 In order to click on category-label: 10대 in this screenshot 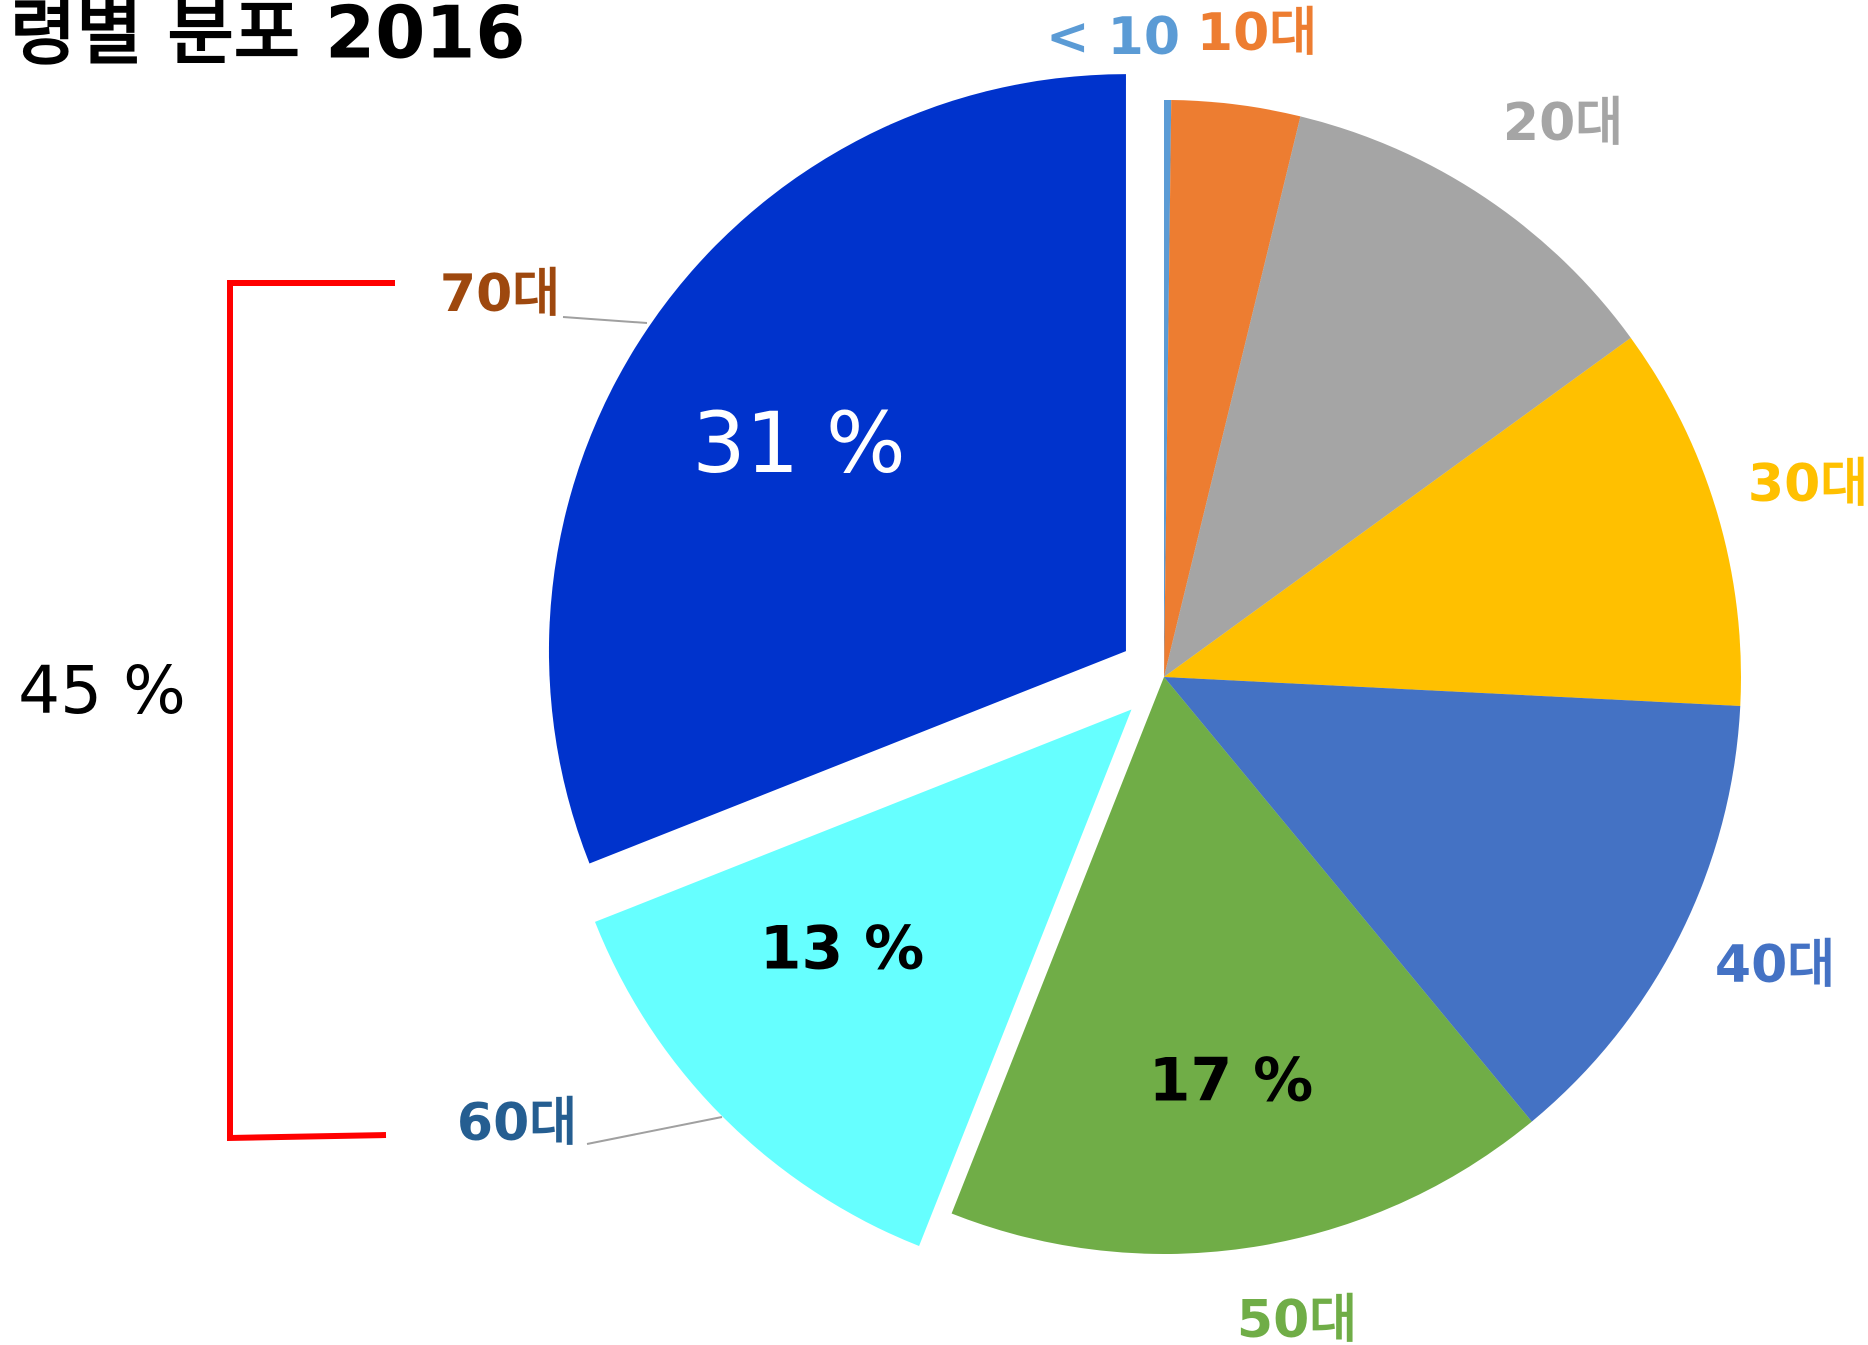, I will do `click(1257, 33)`.